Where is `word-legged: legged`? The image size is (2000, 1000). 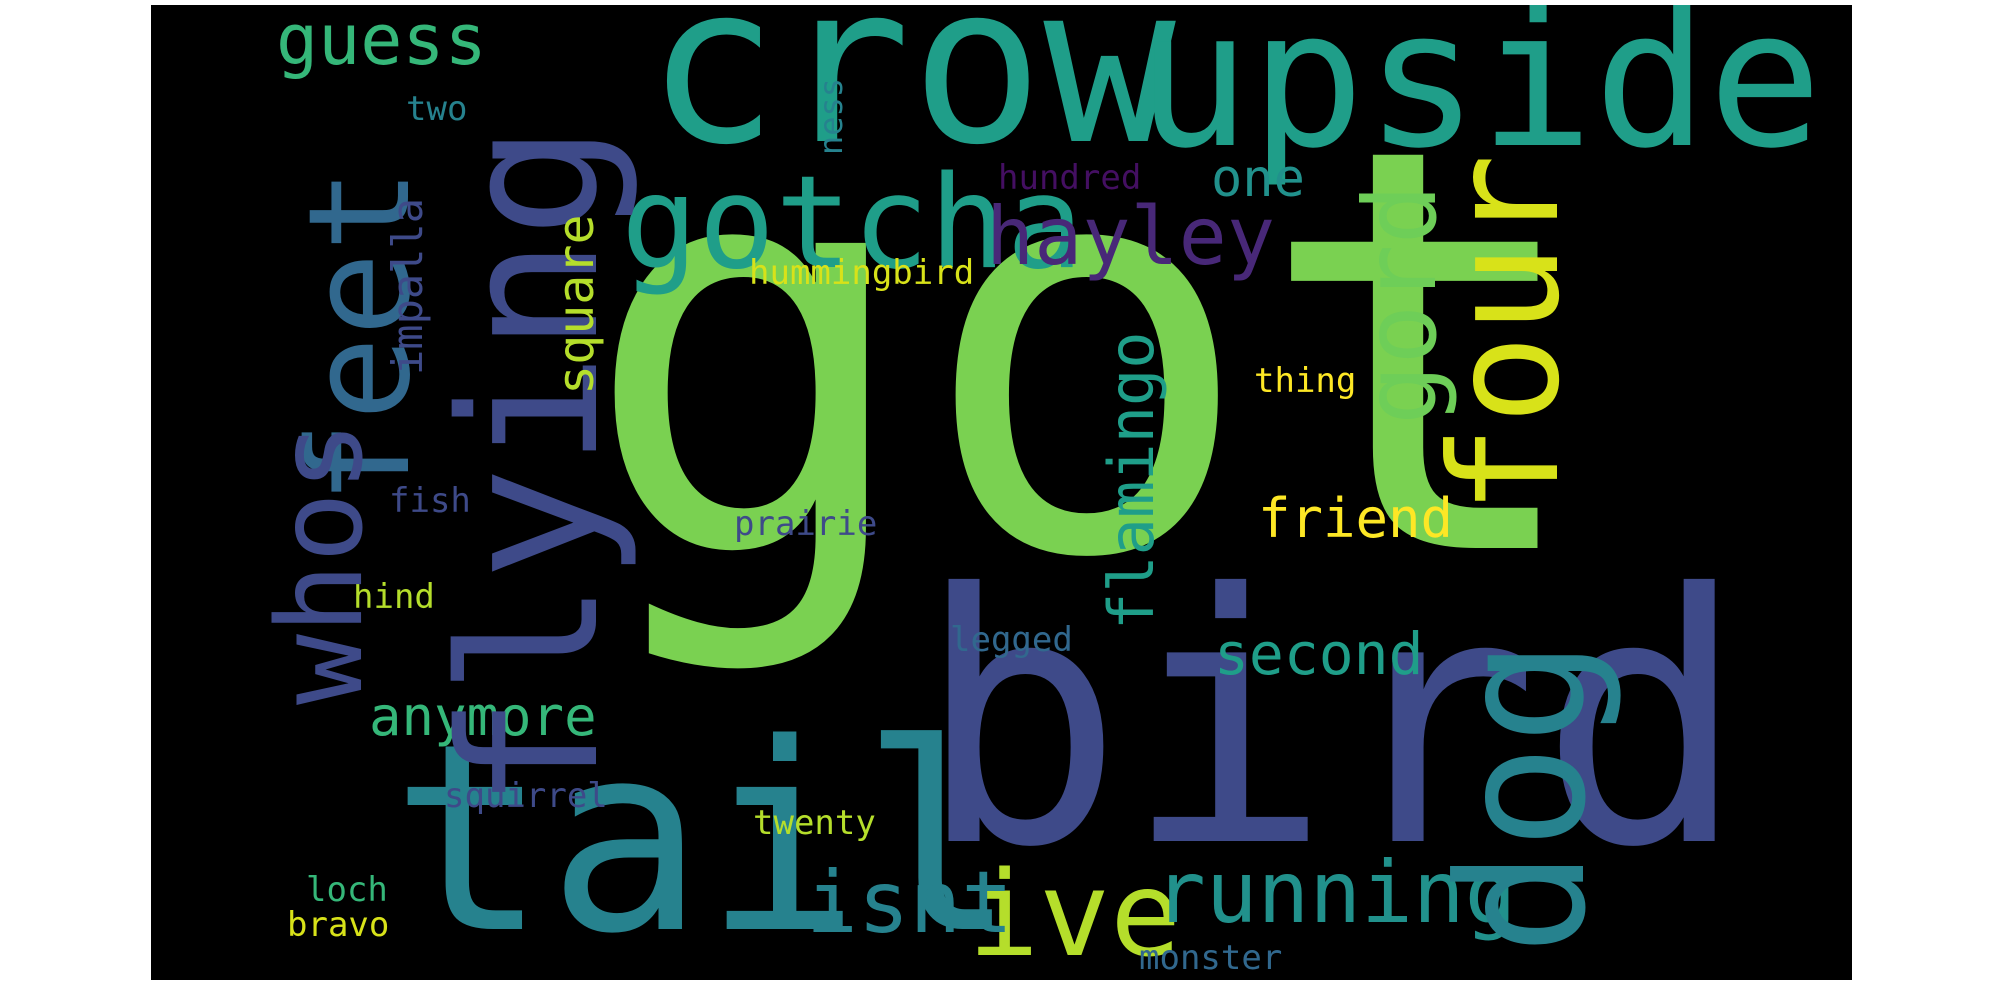
word-legged: legged is located at coordinates (1011, 640).